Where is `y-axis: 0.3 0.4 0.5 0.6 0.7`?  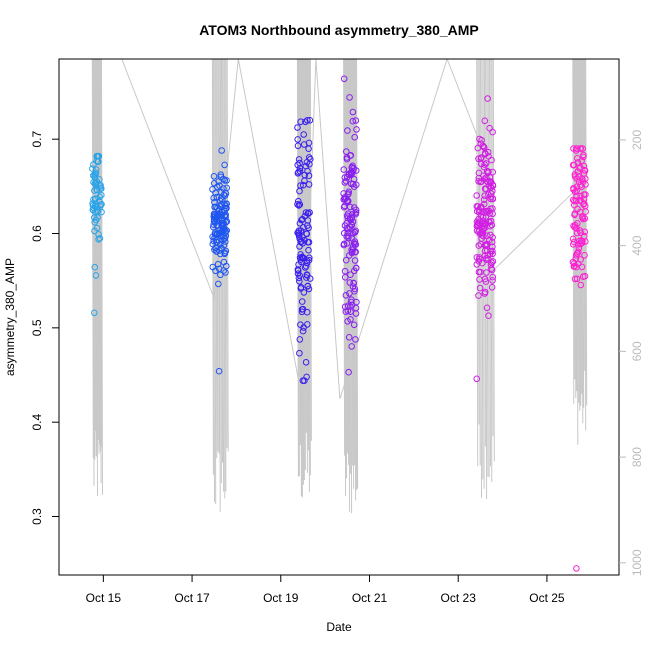
y-axis: 0.3 0.4 0.5 0.6 0.7 is located at coordinates (44, 328).